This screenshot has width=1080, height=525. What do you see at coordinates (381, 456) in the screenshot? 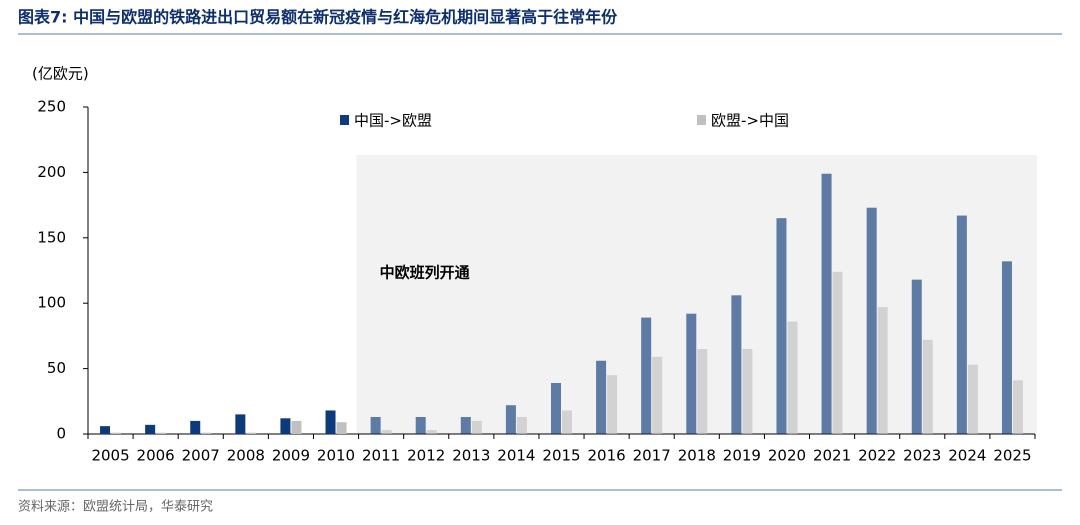
I see `x-tick-label: 2011` at bounding box center [381, 456].